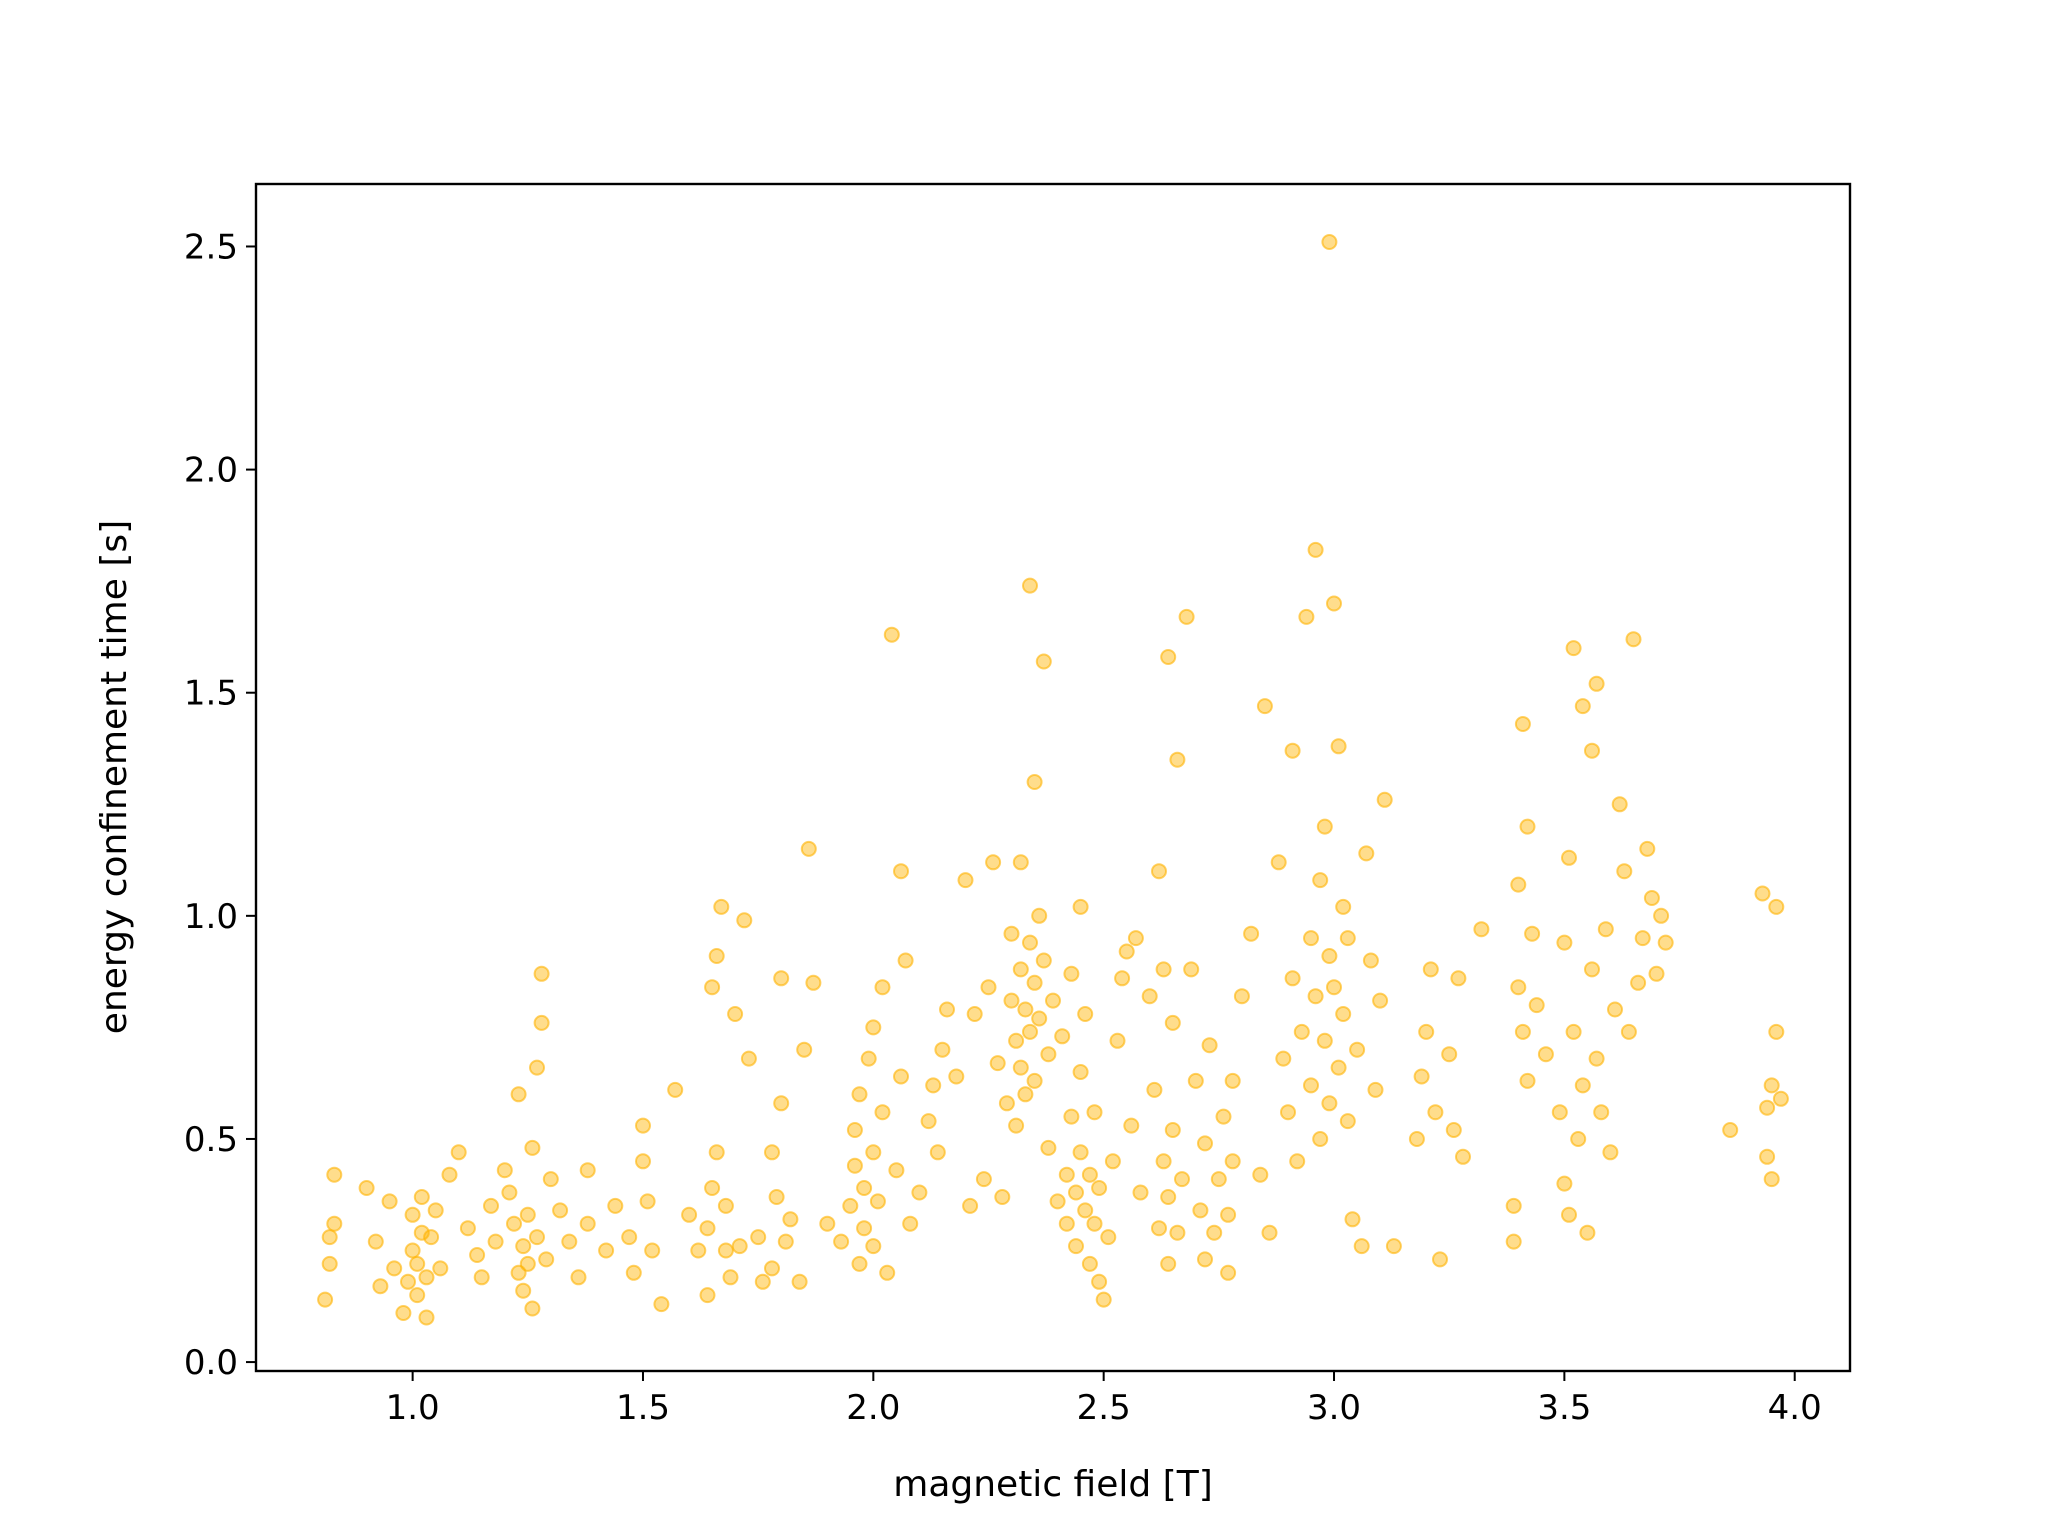 The image size is (2048, 1536). What do you see at coordinates (220, 805) in the screenshot?
I see `y-axis: 0.0 0.5 1.0 1.5 2.0 2.5` at bounding box center [220, 805].